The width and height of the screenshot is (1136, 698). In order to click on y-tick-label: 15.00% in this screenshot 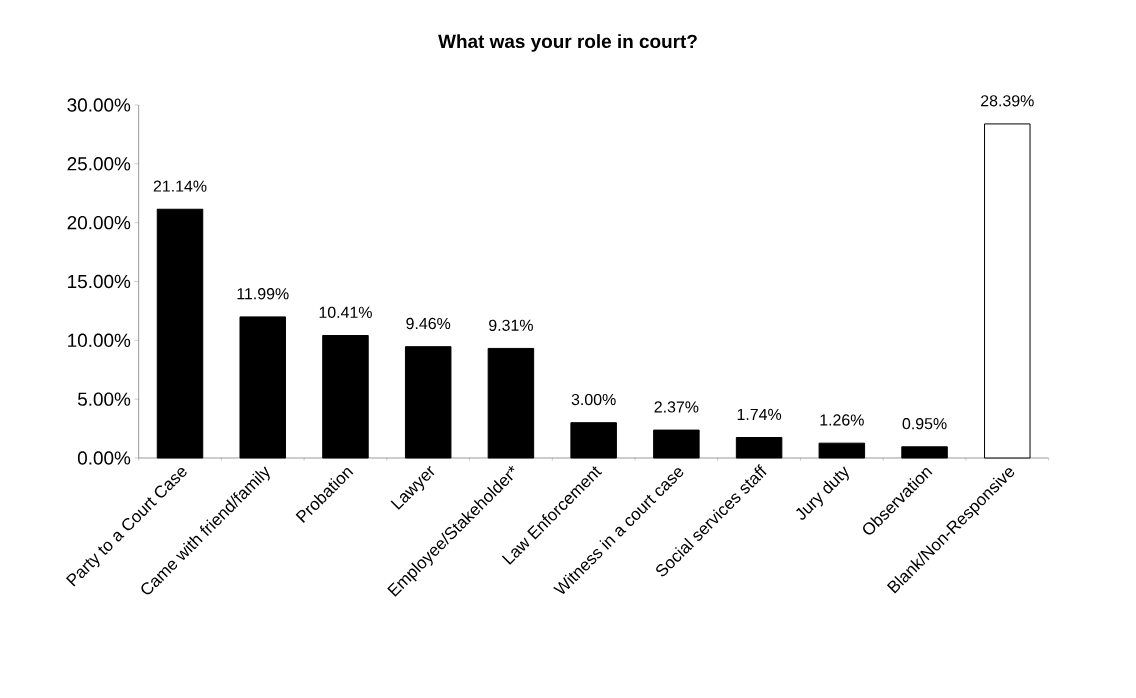, I will do `click(99, 281)`.